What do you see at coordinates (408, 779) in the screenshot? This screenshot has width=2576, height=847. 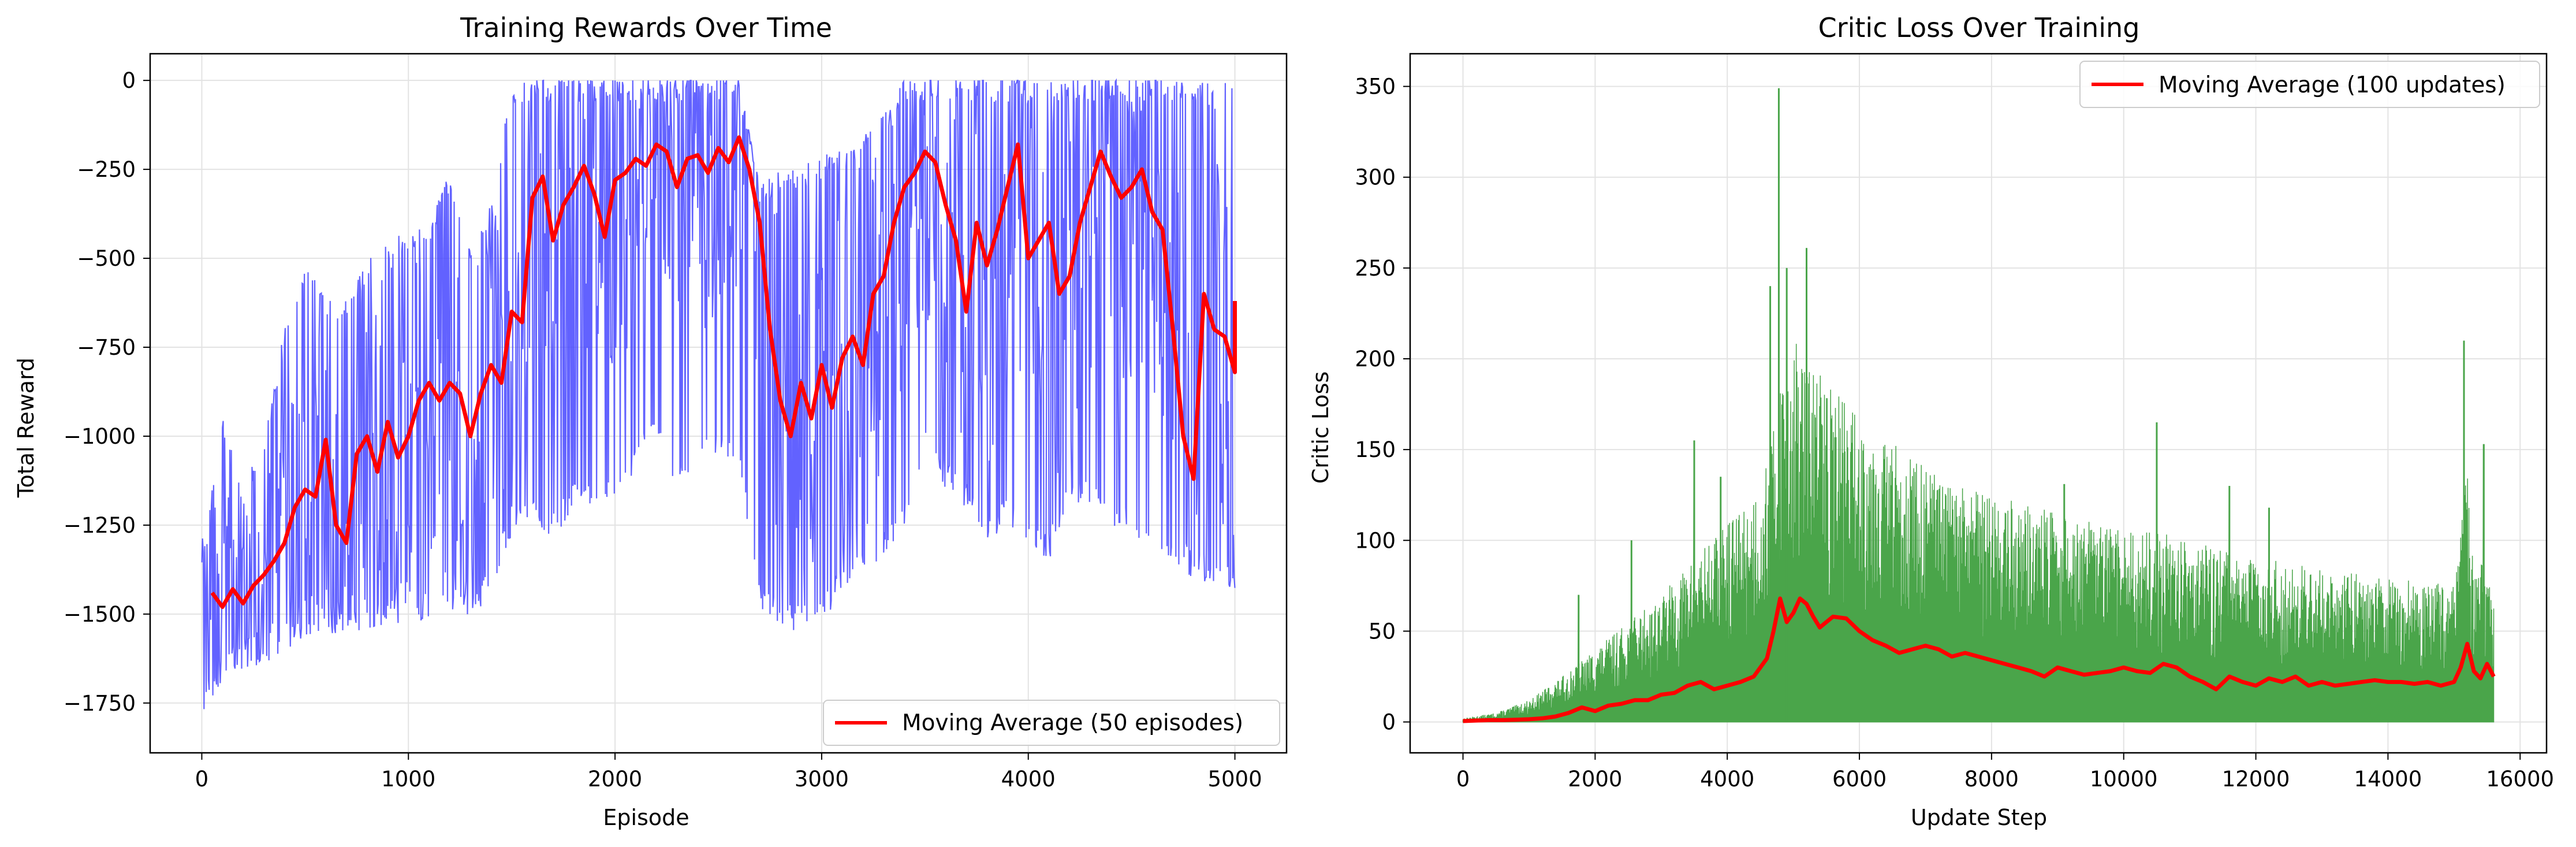 I see `rewards-x-tick-label: 1000` at bounding box center [408, 779].